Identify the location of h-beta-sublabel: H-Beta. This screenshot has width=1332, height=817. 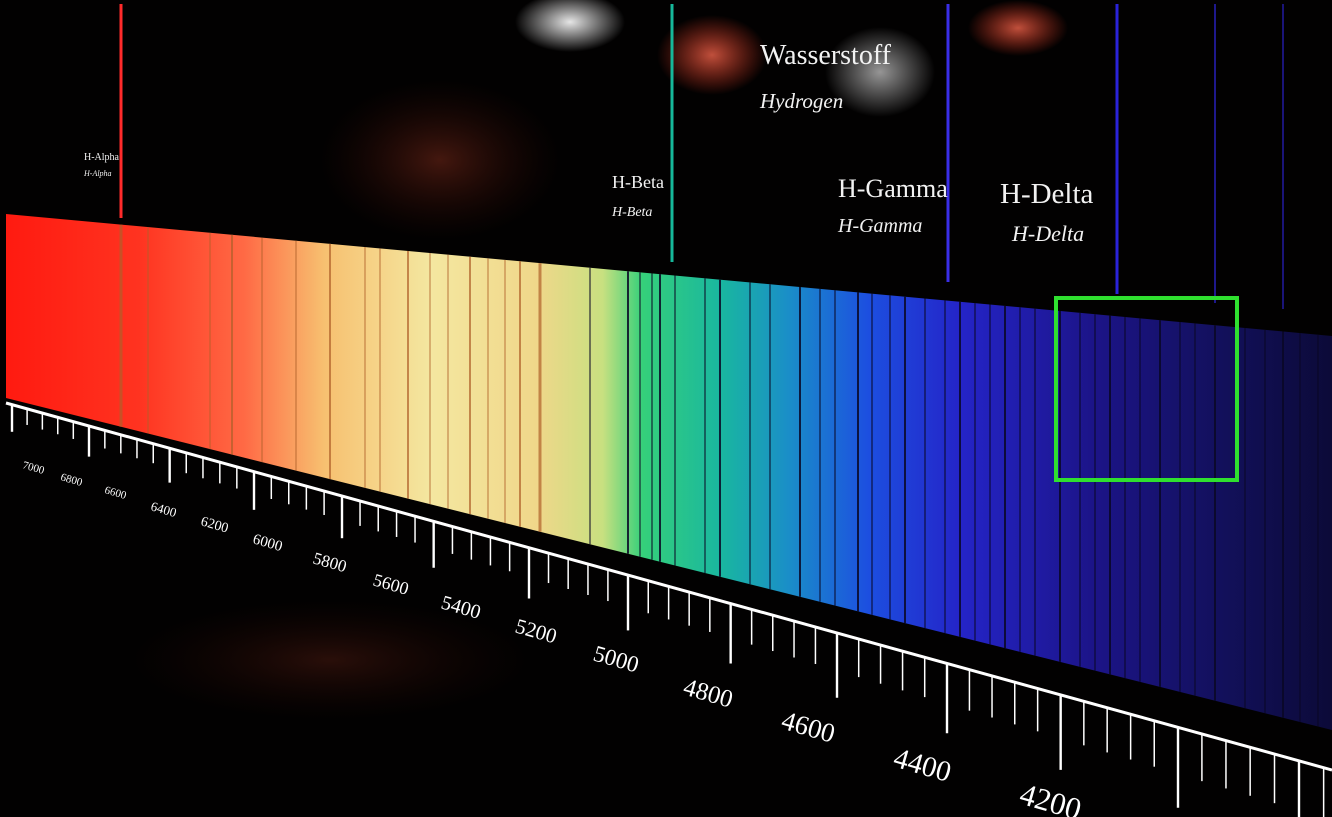
(631, 212).